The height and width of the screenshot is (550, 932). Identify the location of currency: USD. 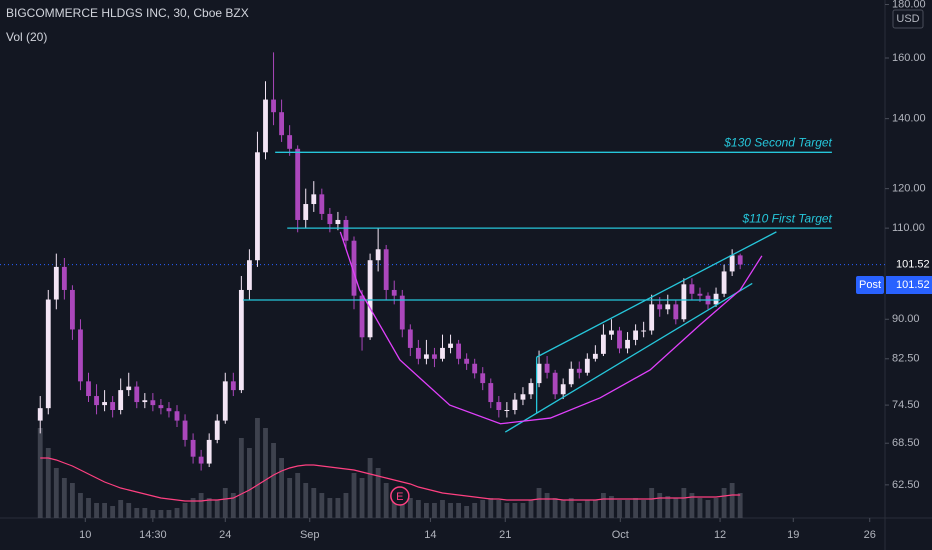
(907, 19).